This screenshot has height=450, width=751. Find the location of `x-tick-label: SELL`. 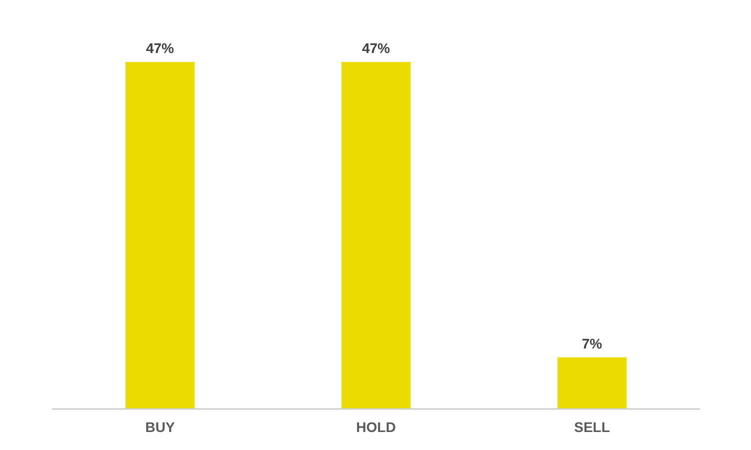

x-tick-label: SELL is located at coordinates (592, 427).